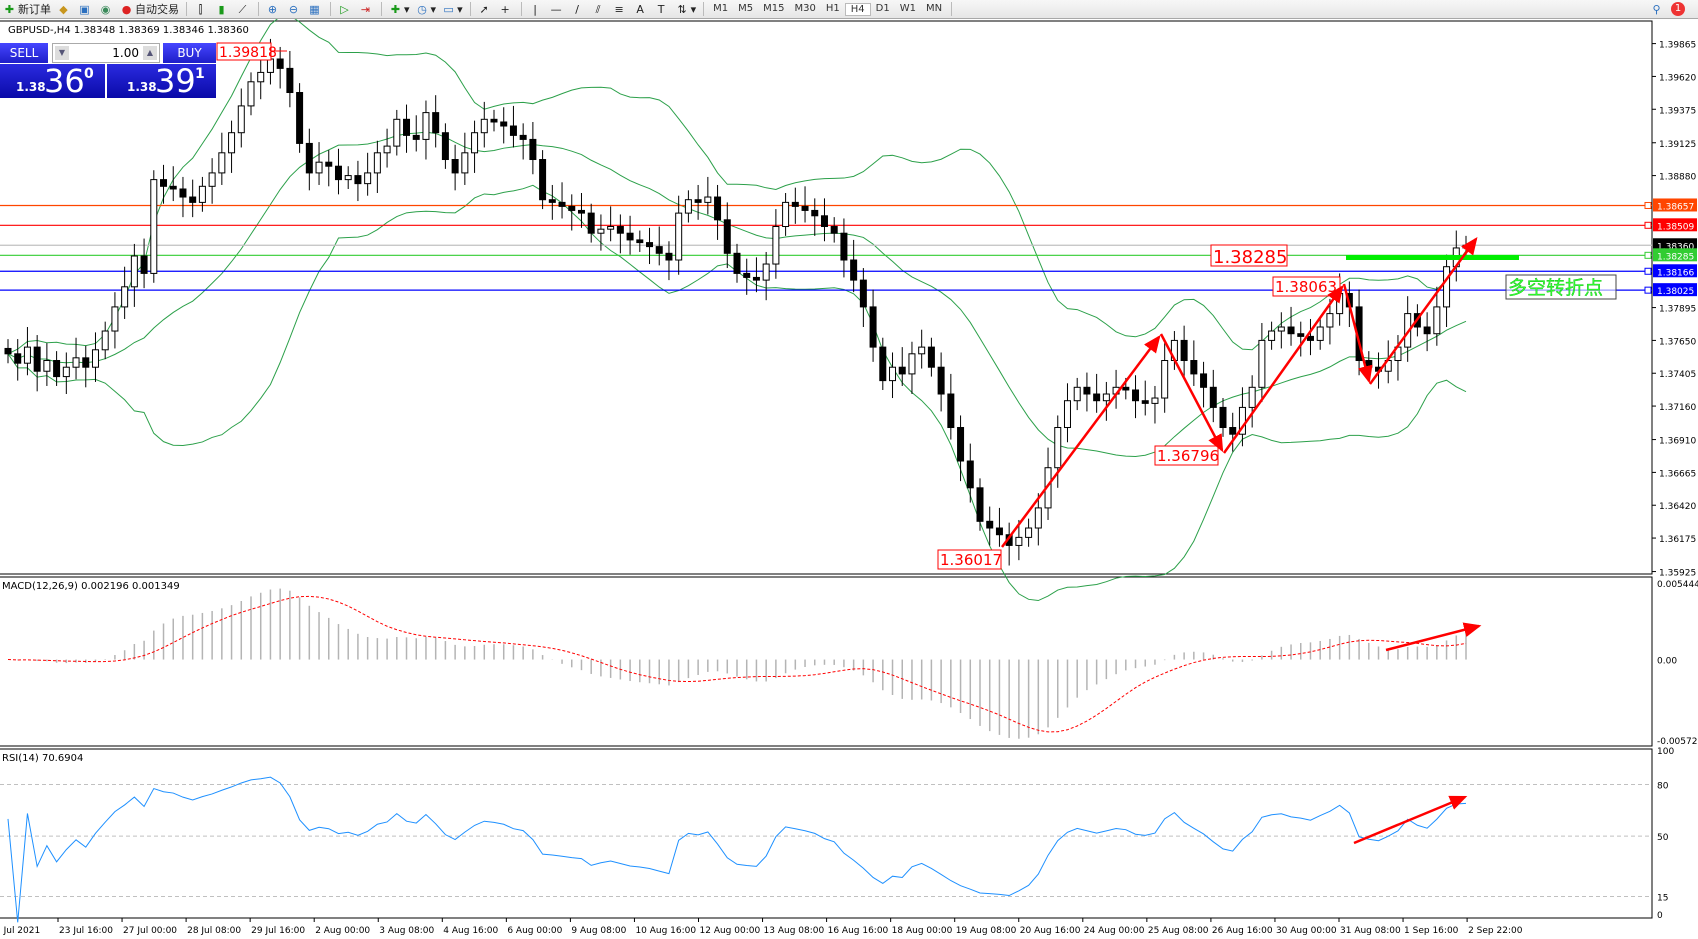 The width and height of the screenshot is (1698, 939). Describe the element at coordinates (1433, 637) in the screenshot. I see `macd-arrow` at that location.